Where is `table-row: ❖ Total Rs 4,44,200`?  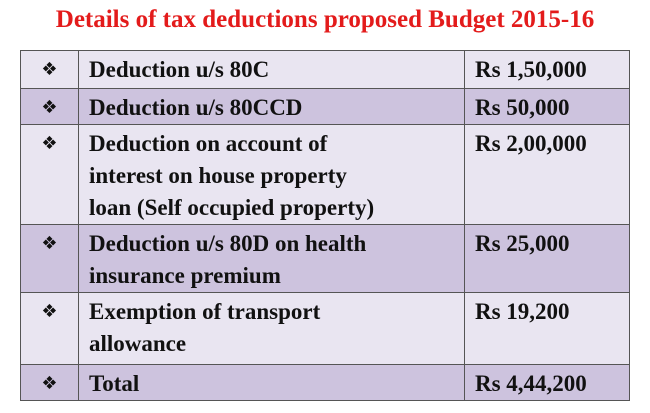 table-row: ❖ Total Rs 4,44,200 is located at coordinates (325, 382).